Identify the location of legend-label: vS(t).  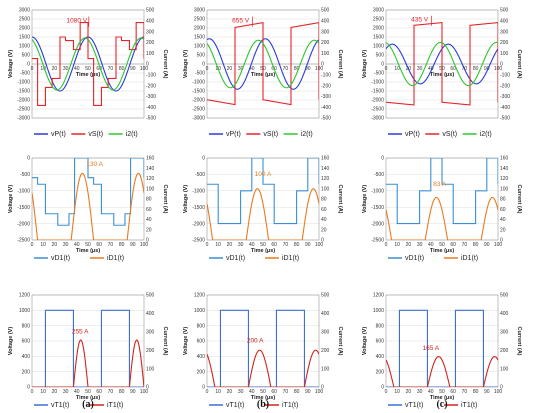
(449, 134).